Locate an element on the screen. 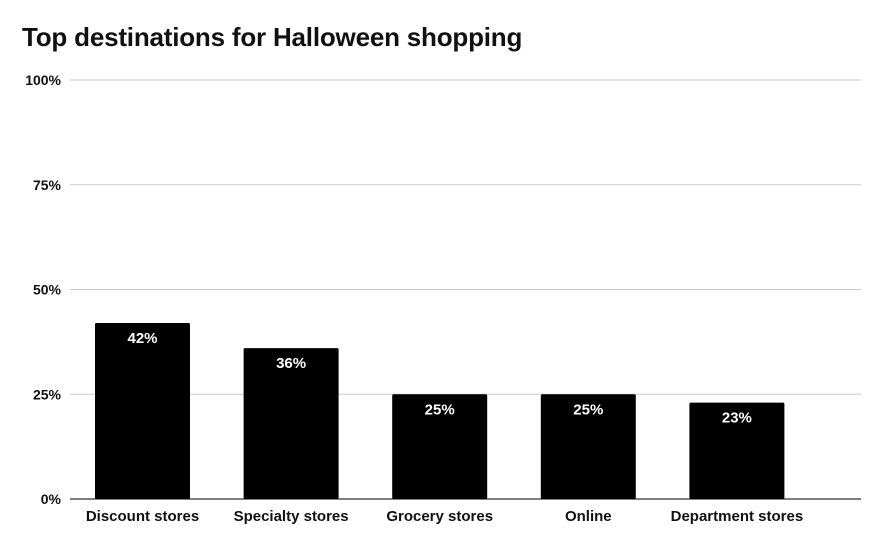 This screenshot has width=886, height=547. y-axis-ticks: 0% 25% 50% 75% 100% is located at coordinates (43, 289).